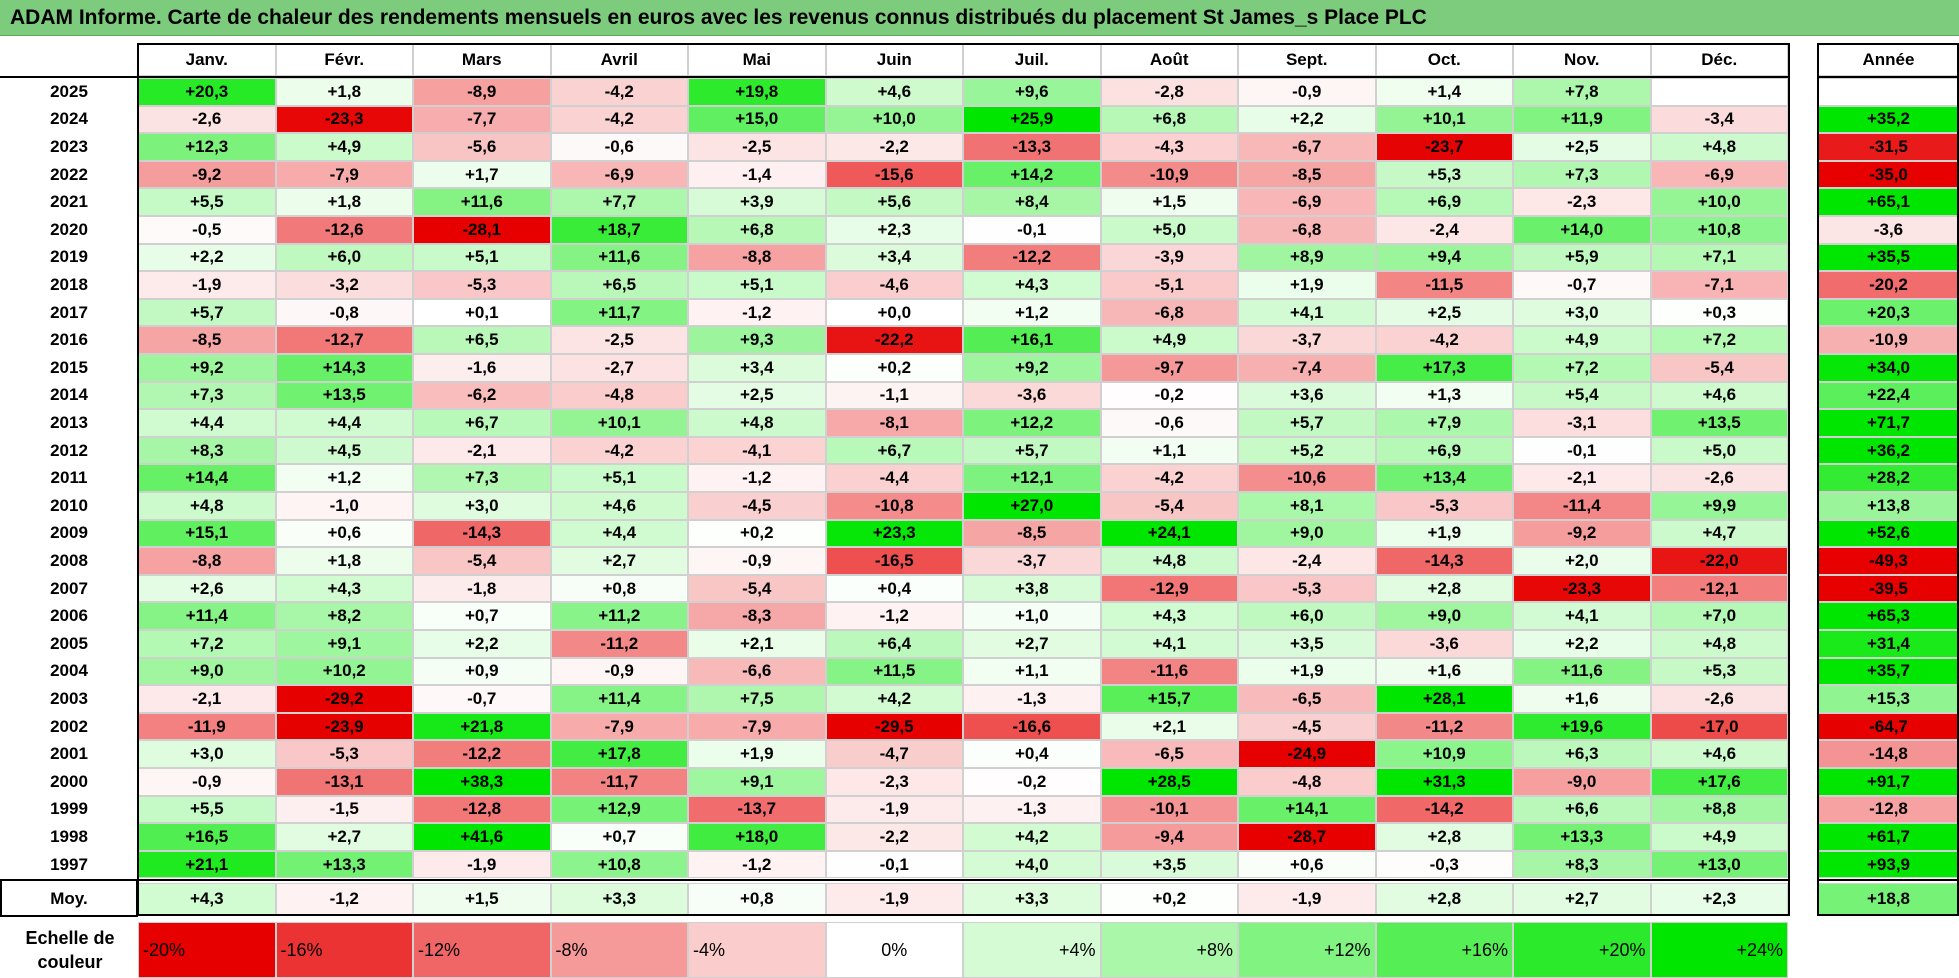 The width and height of the screenshot is (1959, 978). I want to click on heatmap-cell: -3,6, so click(1032, 395).